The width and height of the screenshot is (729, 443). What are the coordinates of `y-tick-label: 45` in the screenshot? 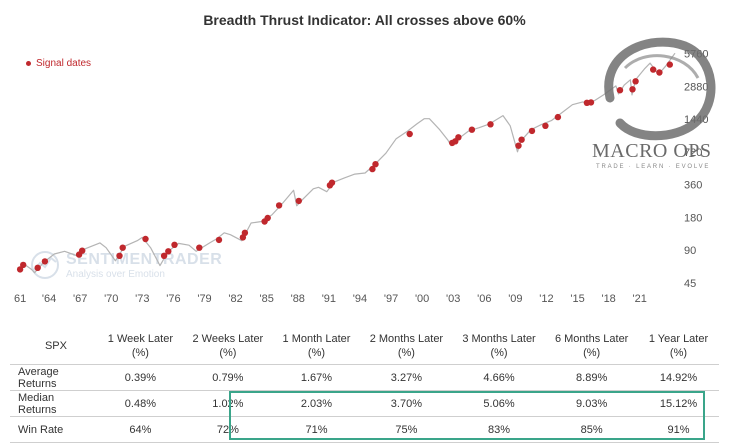 It's located at (690, 284).